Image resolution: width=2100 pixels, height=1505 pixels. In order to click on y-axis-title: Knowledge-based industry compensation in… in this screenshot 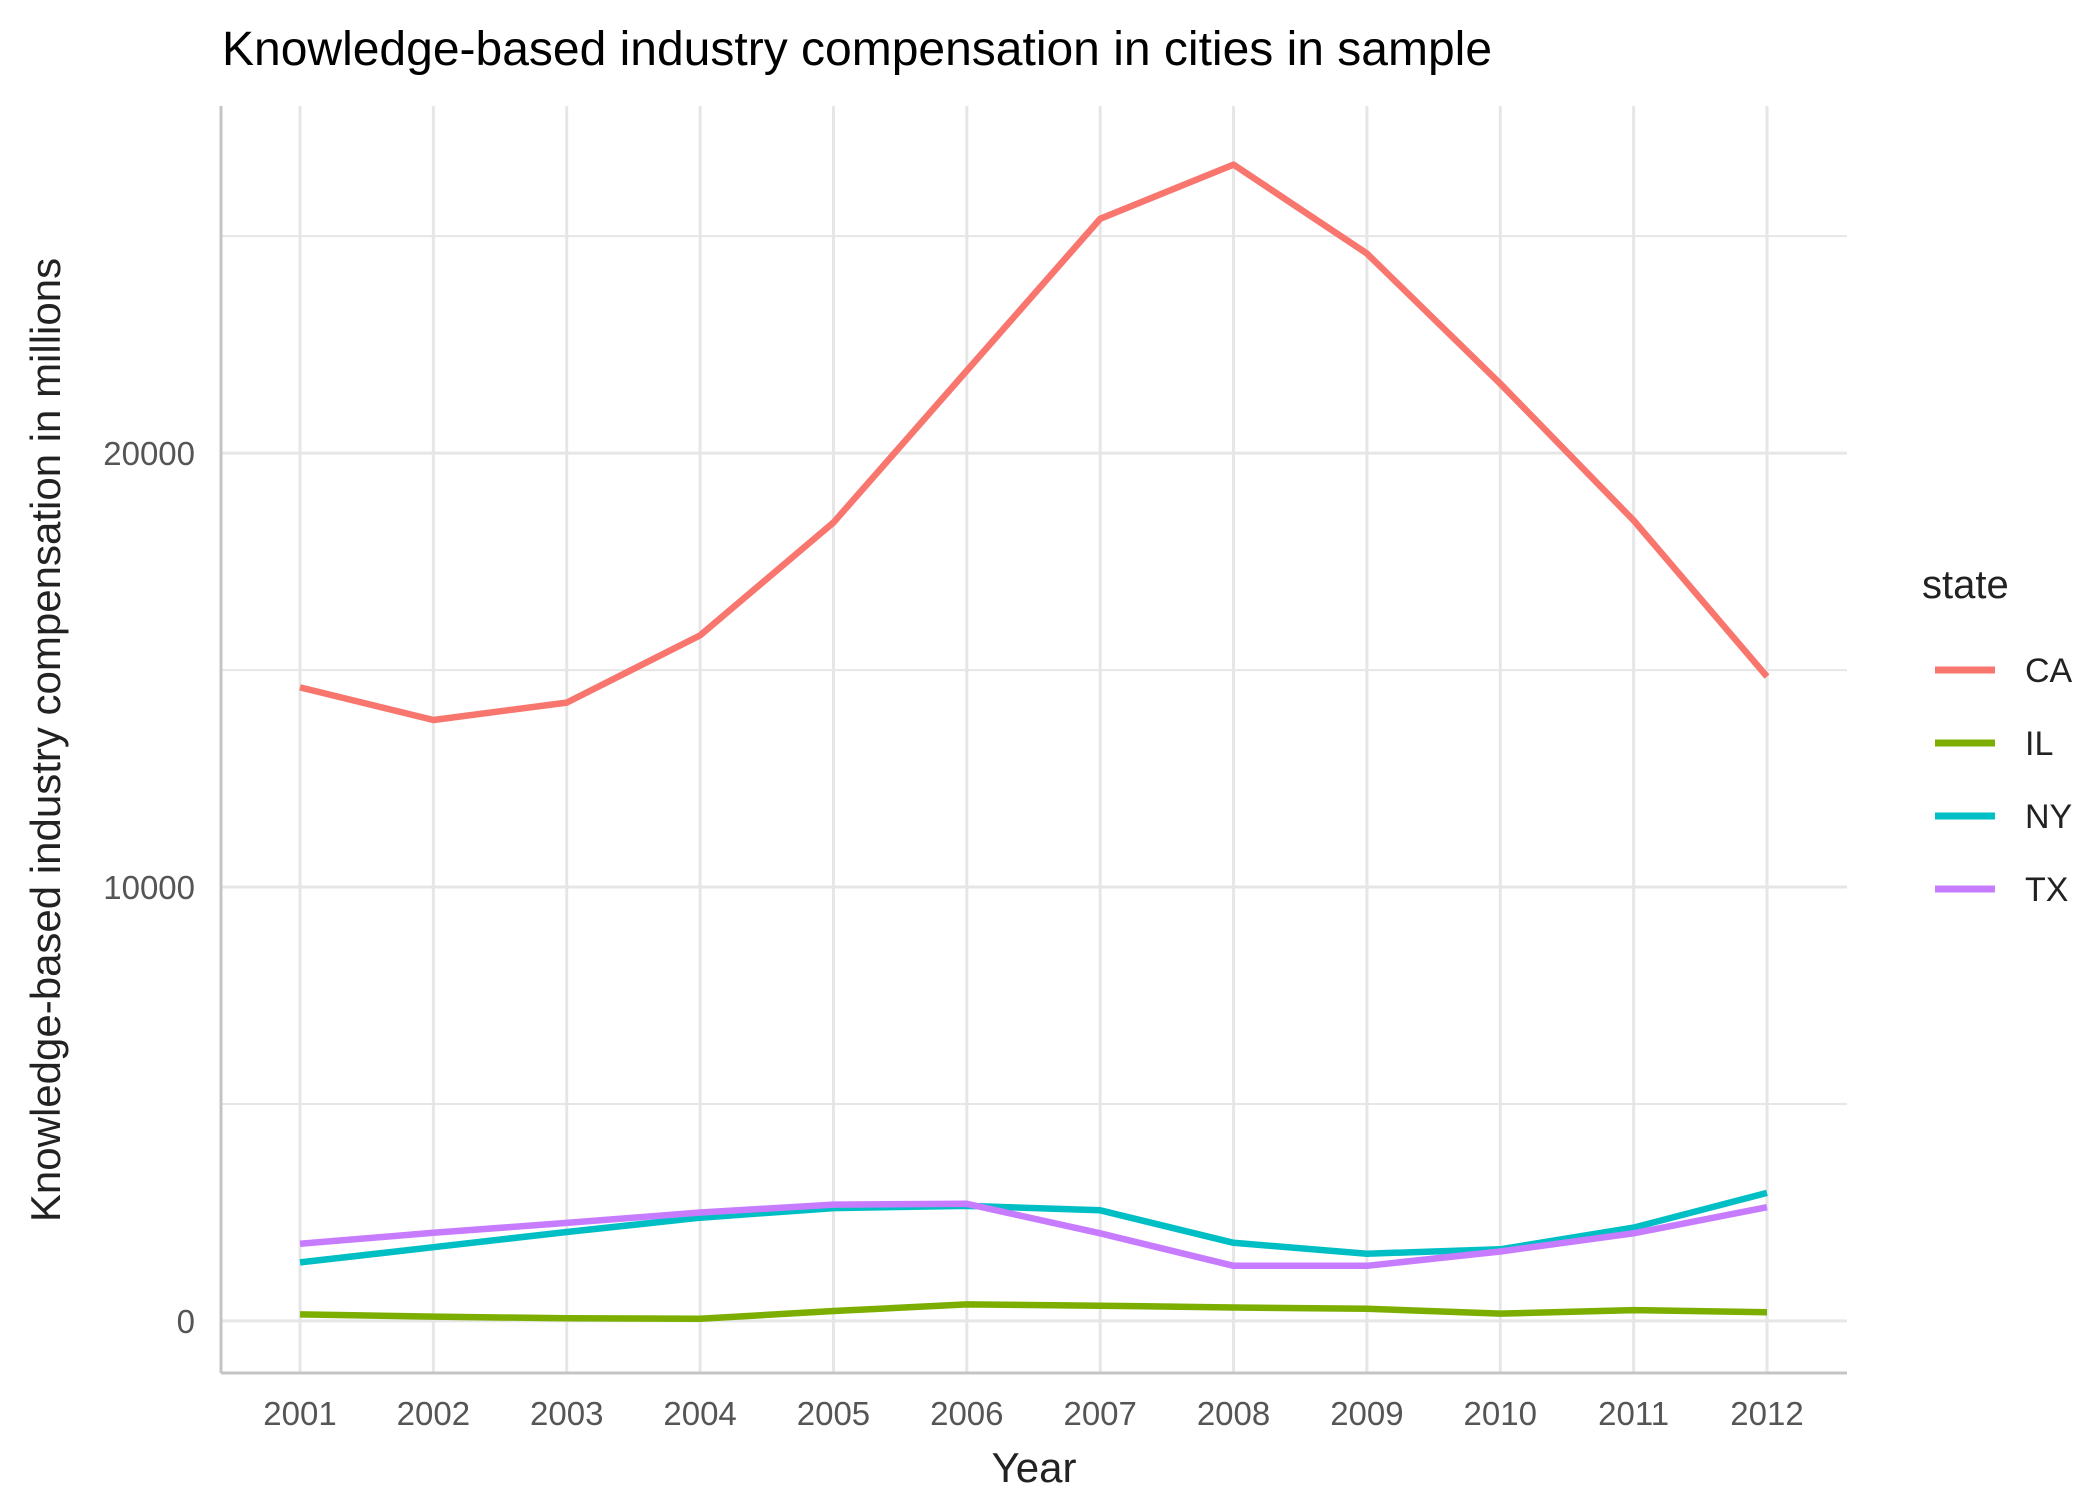, I will do `click(45, 740)`.